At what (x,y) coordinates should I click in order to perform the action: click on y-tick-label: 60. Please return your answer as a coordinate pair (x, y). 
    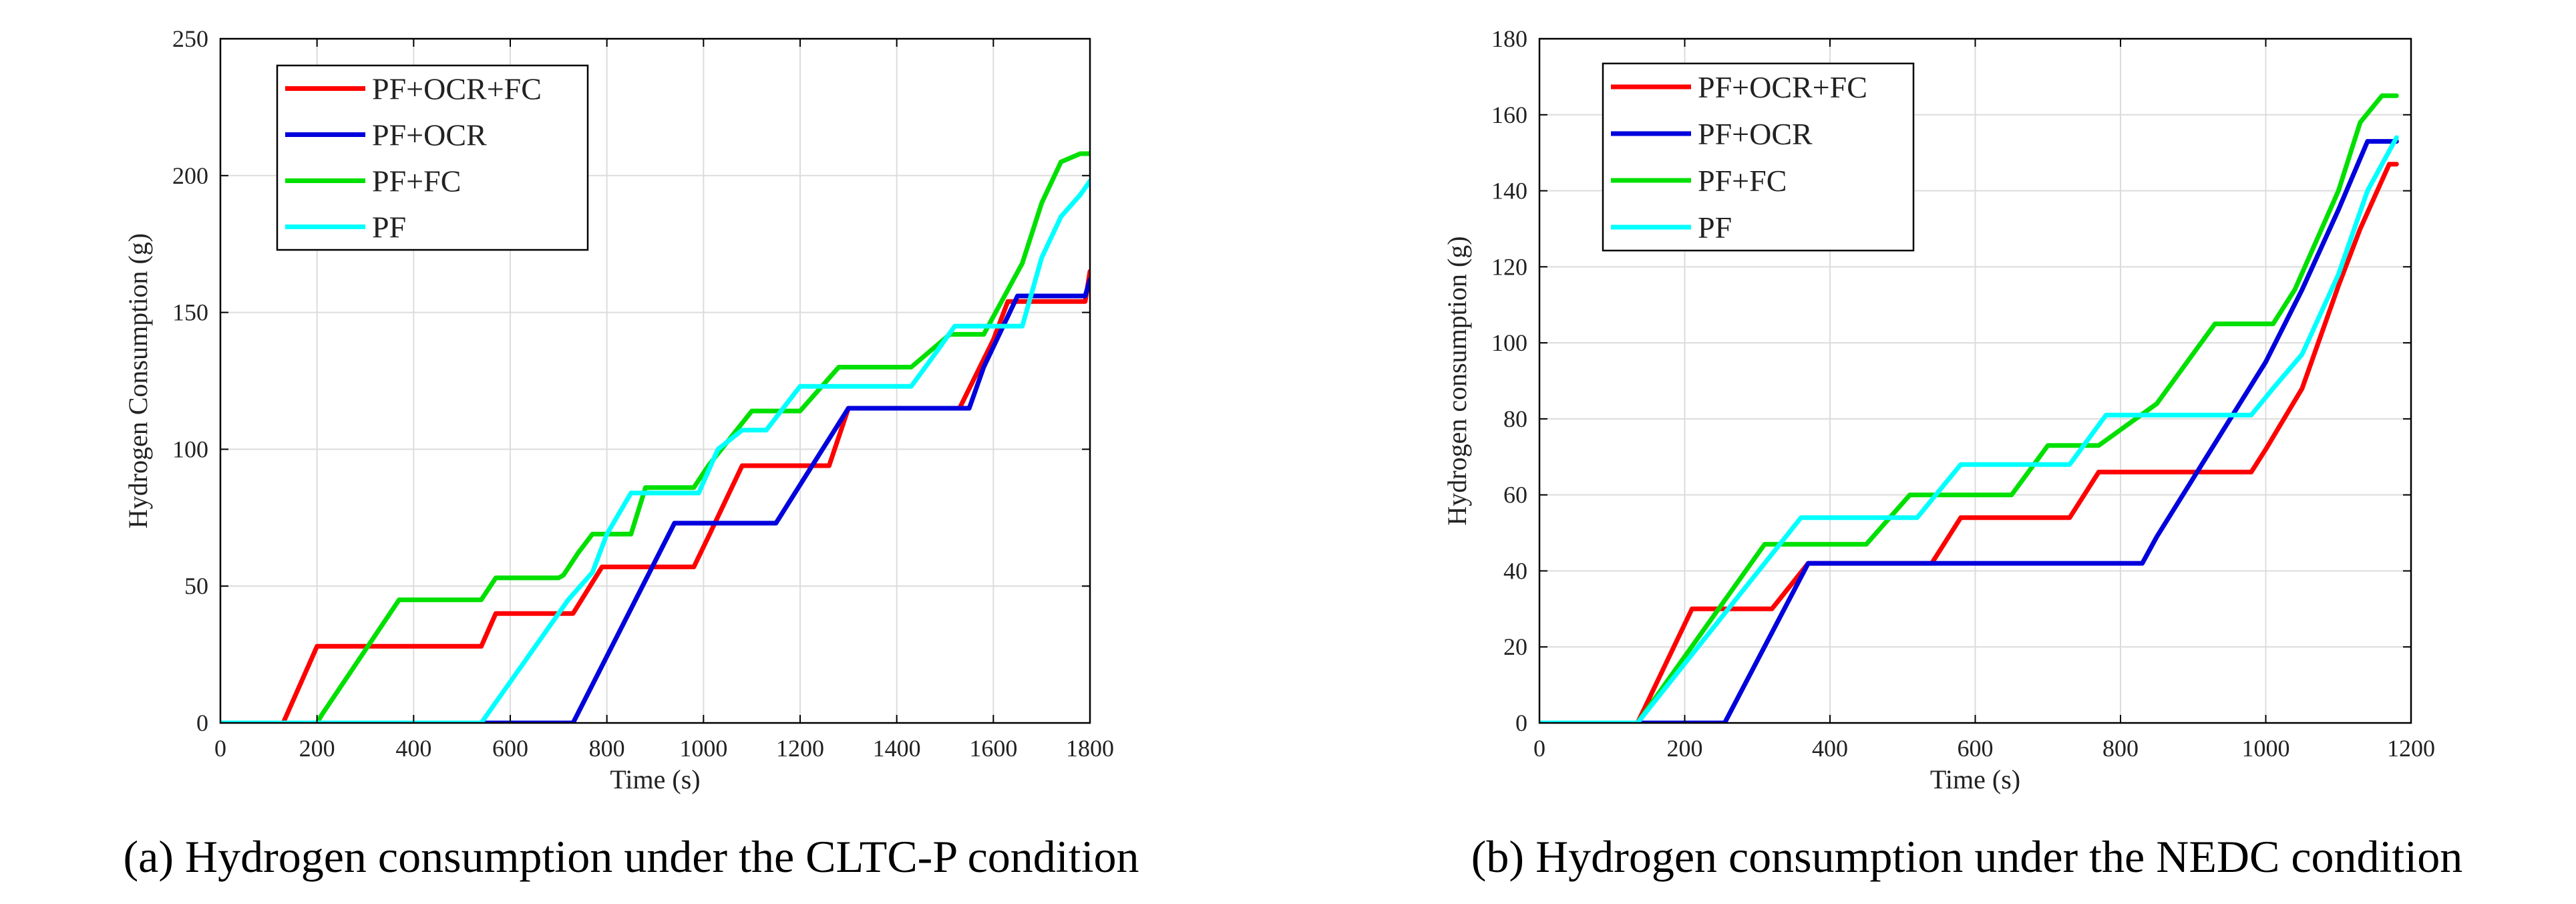
    Looking at the image, I should click on (1515, 495).